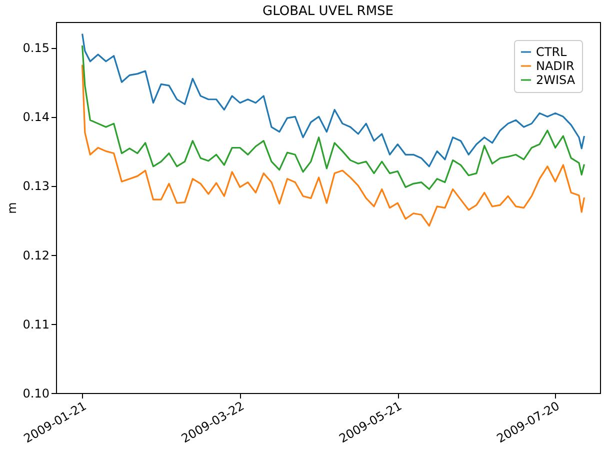 This screenshot has height=450, width=605. Describe the element at coordinates (36, 393) in the screenshot. I see `y-tick-label: 0.10` at that location.